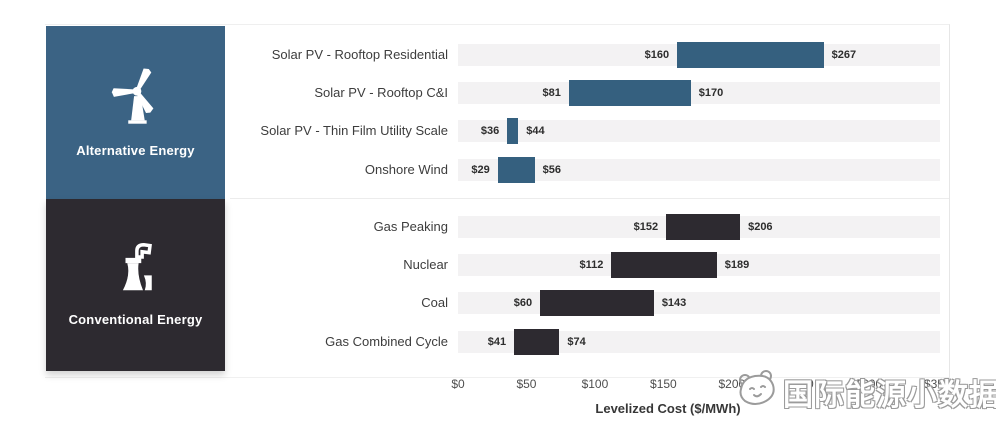  I want to click on category-label: Gas Combined Cycle, so click(386, 341).